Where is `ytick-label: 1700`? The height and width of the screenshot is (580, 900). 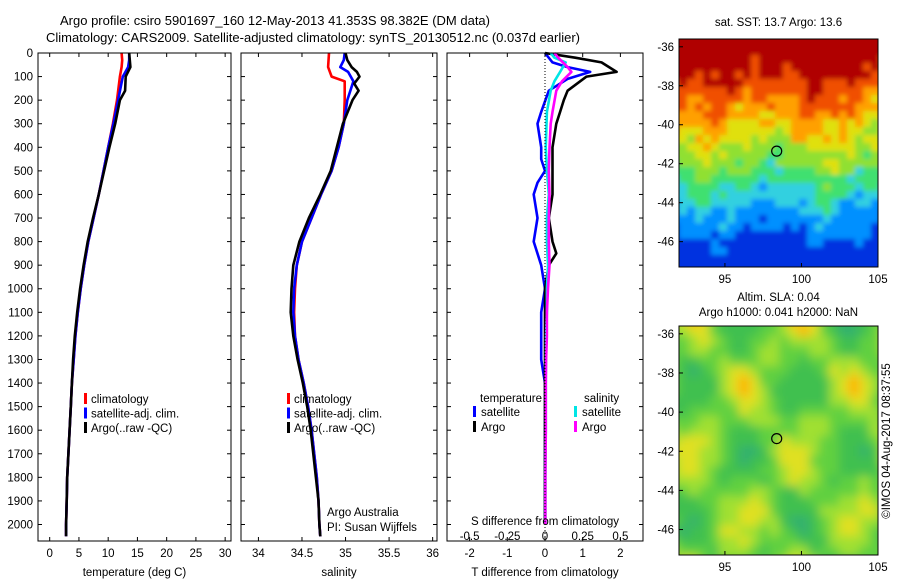 ytick-label: 1700 is located at coordinates (20, 455).